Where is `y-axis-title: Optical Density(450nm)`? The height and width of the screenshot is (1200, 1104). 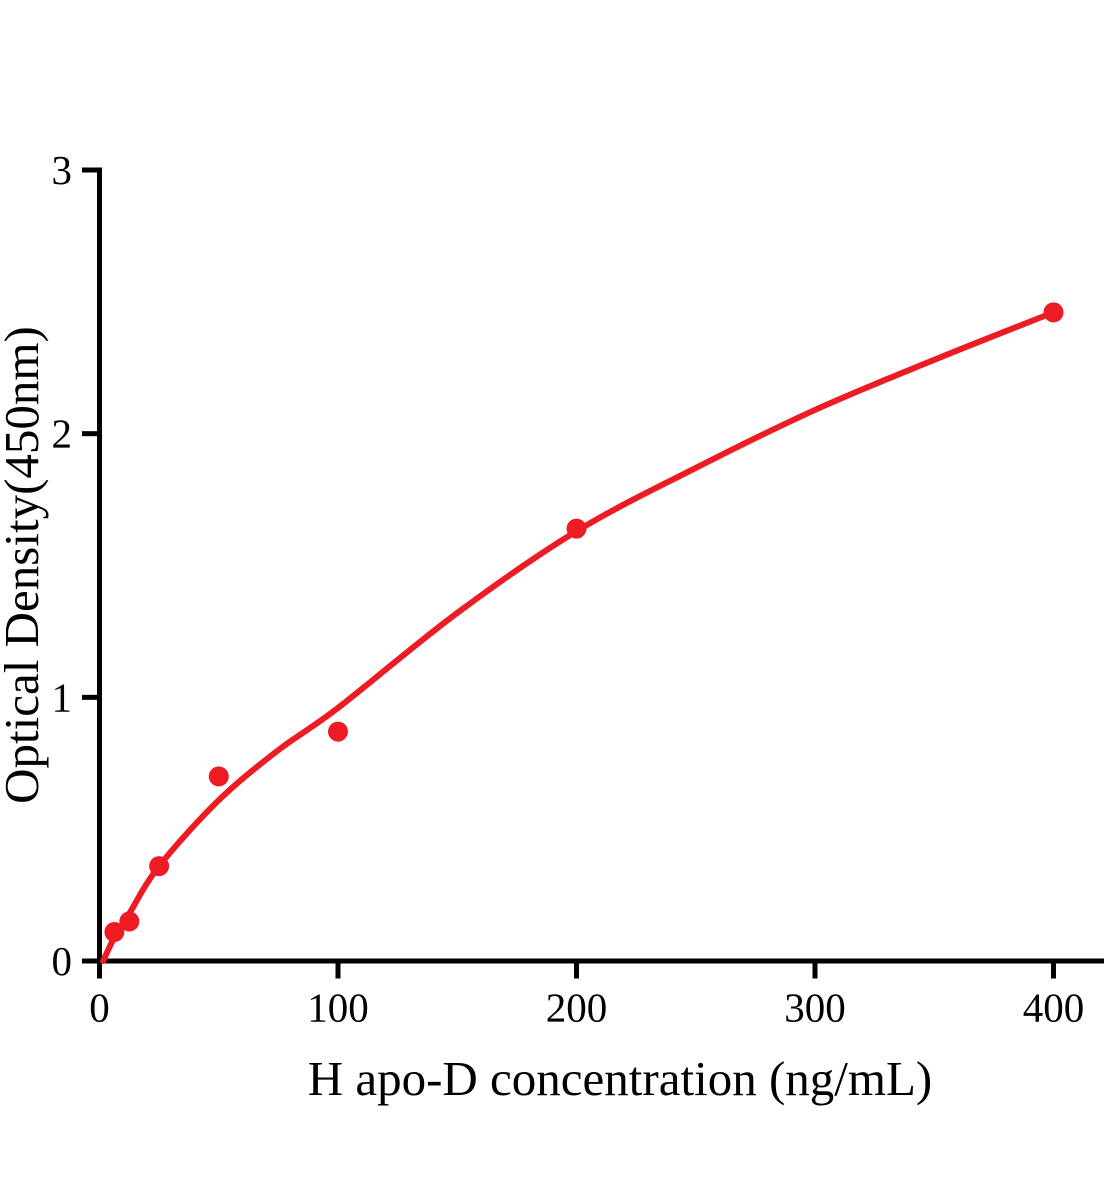
y-axis-title: Optical Density(450nm) is located at coordinates (24, 565).